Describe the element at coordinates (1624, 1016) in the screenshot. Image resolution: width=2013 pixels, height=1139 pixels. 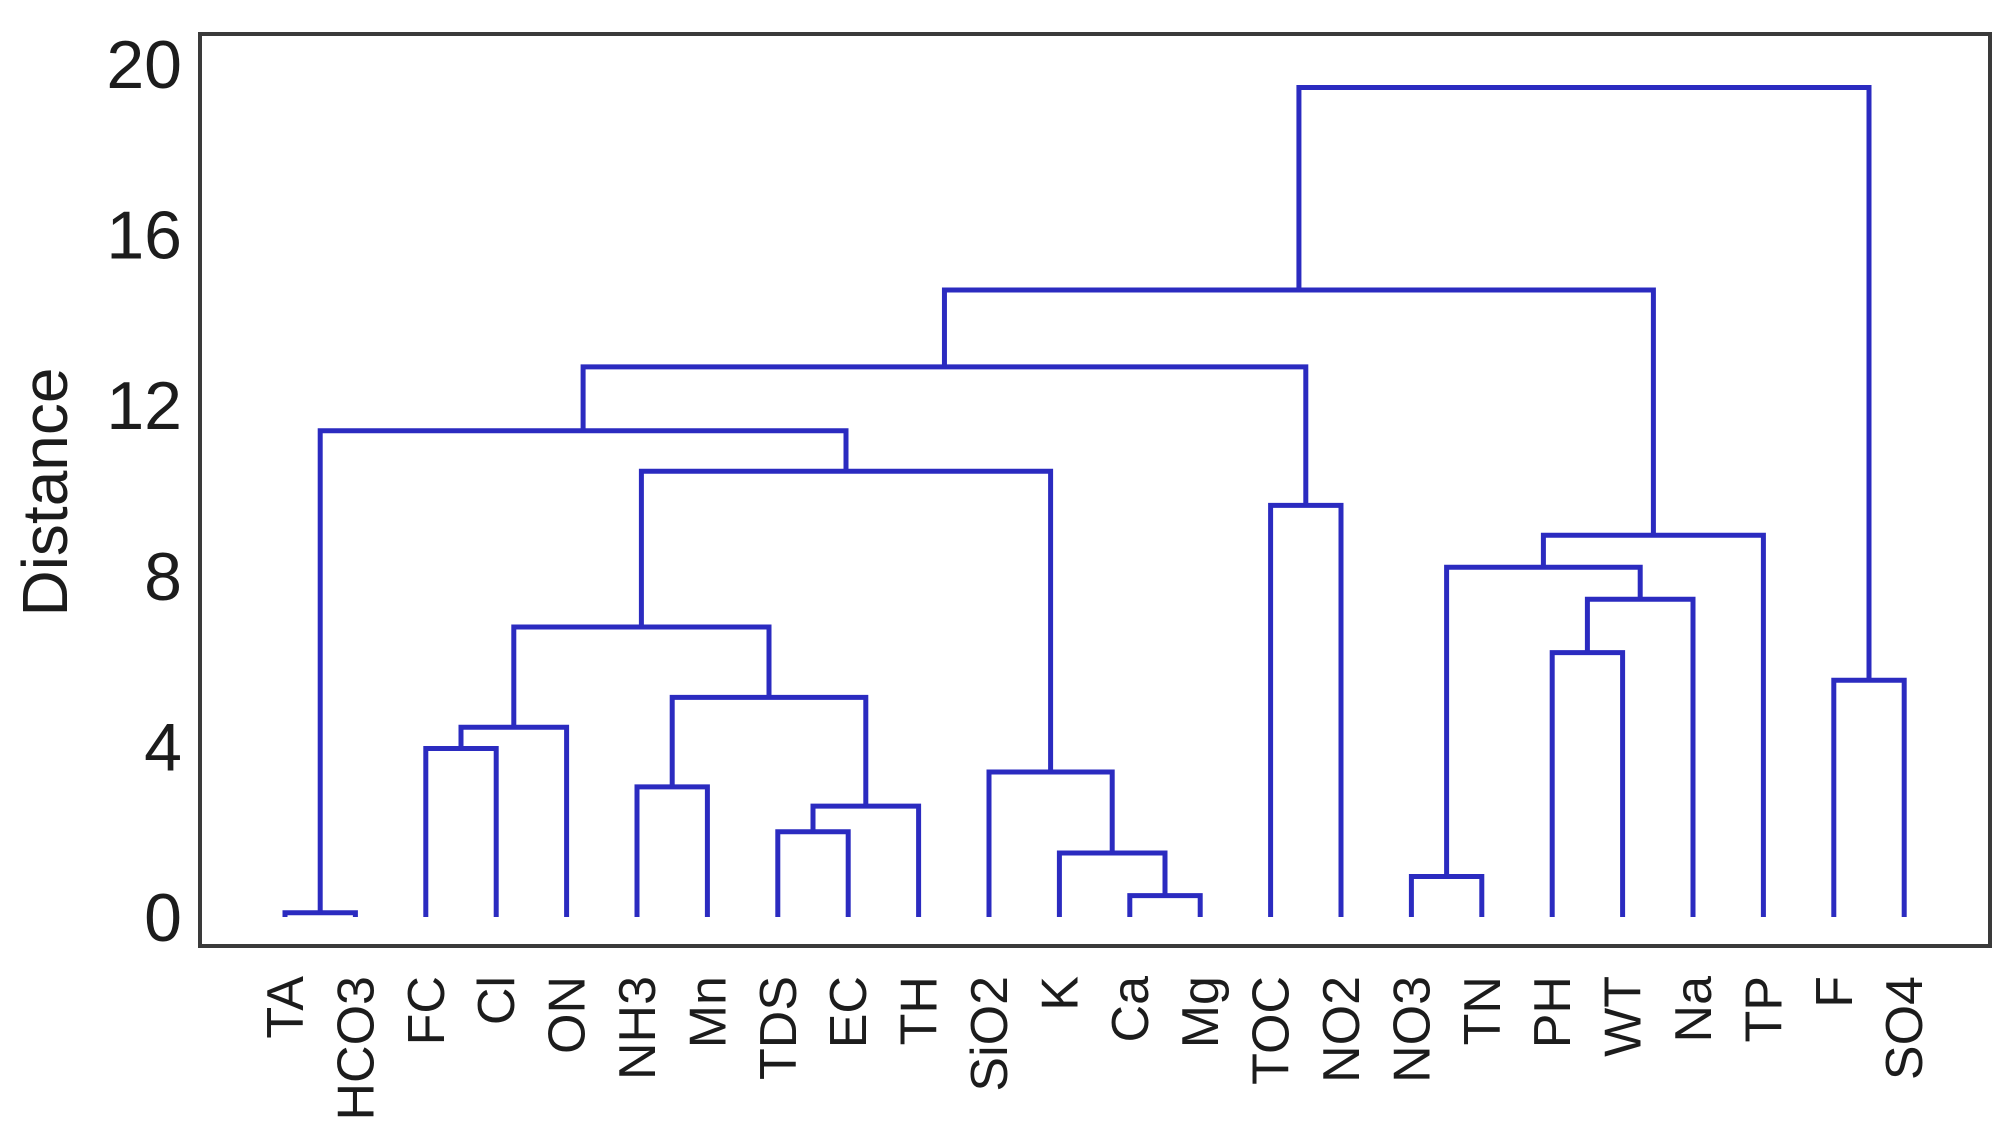
I see `x-leaf-label-WT: WT` at that location.